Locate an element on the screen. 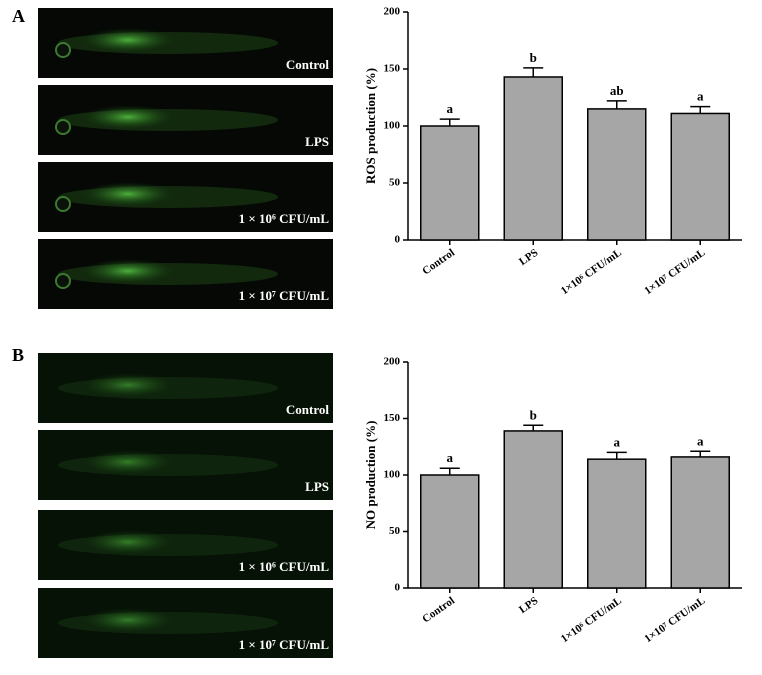 This screenshot has width=762, height=675. y-axis-label: ROS production (%) is located at coordinates (370, 126).